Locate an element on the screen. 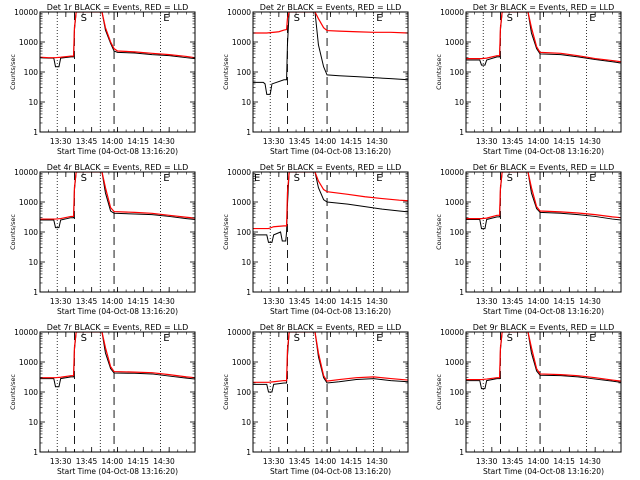 Image resolution: width=640 pixels, height=480 pixels. panel-title: Det 6r BLACK = Events, RED = LLD is located at coordinates (544, 167).